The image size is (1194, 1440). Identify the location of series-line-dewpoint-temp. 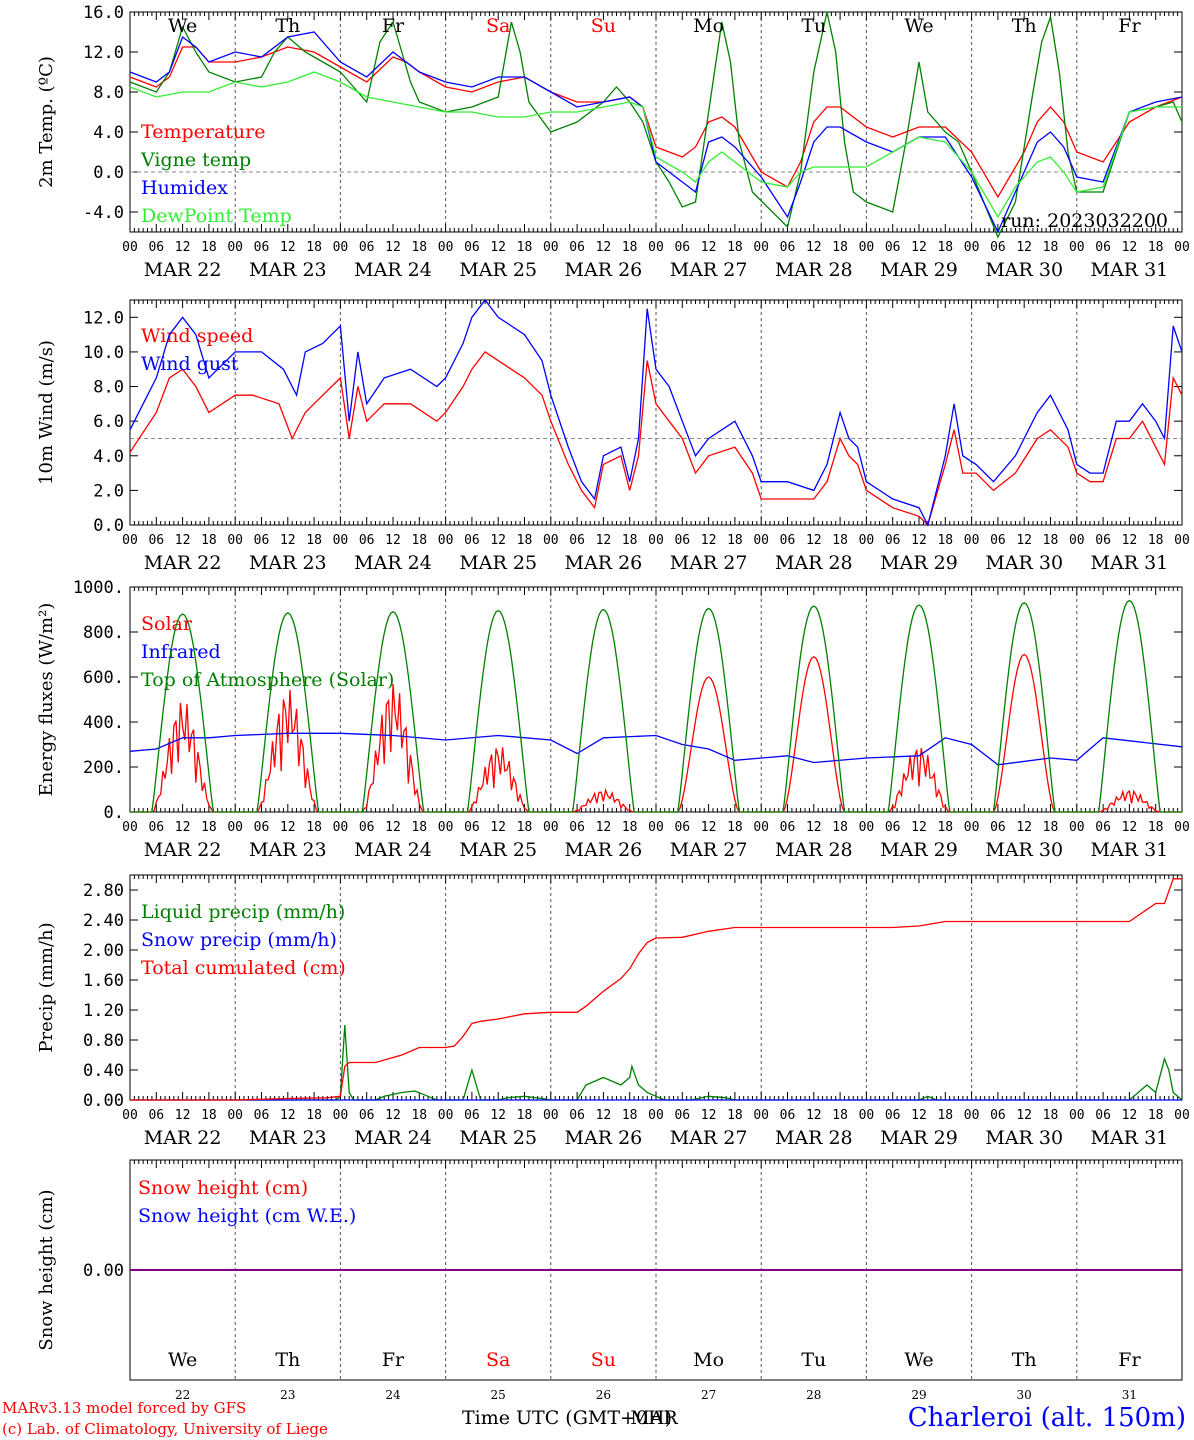
(655, 145).